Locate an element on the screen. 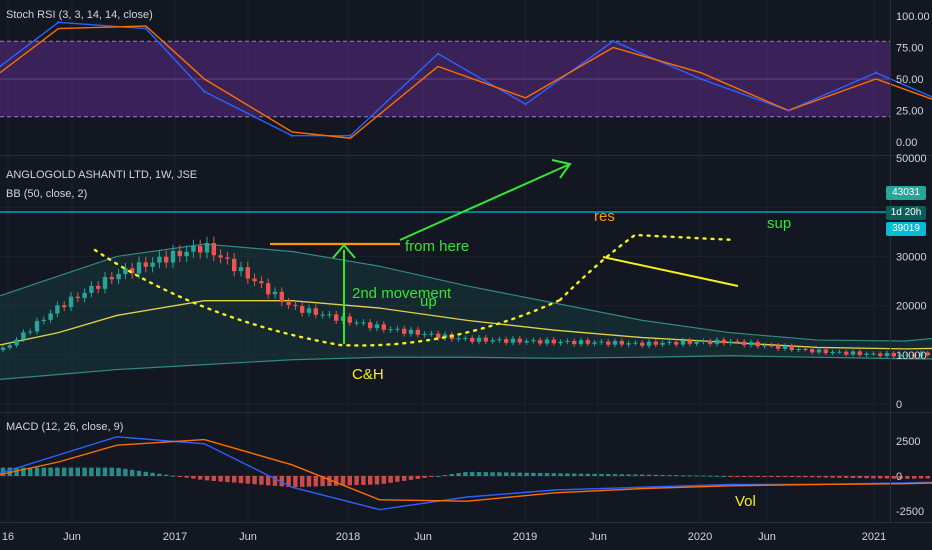 The image size is (932, 550). pane-separator is located at coordinates (466, 155).